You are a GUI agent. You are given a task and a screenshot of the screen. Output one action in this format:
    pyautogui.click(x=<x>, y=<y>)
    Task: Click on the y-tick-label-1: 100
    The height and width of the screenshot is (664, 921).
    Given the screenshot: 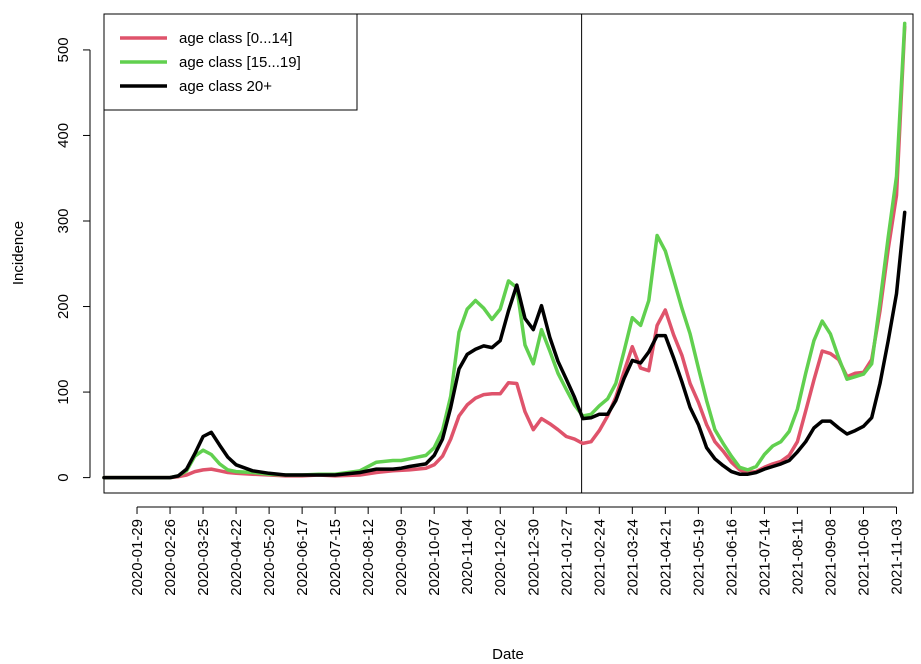 What is the action you would take?
    pyautogui.click(x=63, y=392)
    